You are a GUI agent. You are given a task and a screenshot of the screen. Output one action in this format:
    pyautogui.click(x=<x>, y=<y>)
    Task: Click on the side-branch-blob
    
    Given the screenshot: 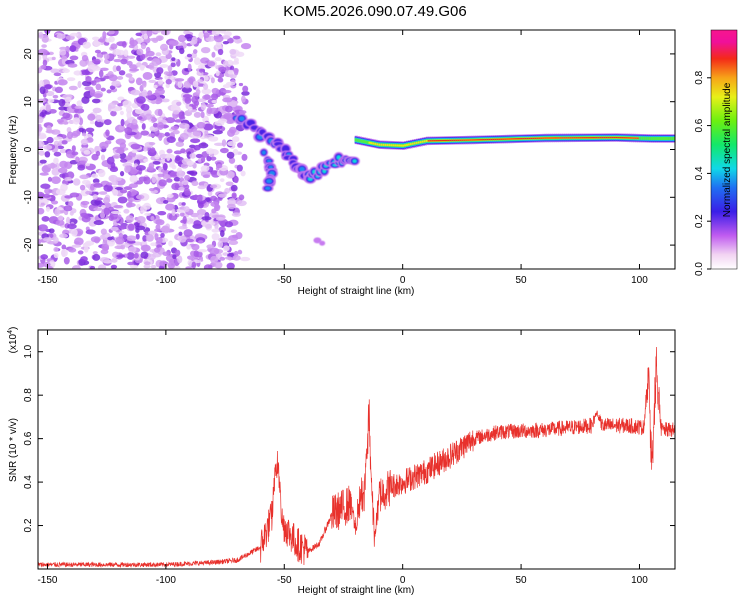 What is the action you would take?
    pyautogui.click(x=267, y=188)
    